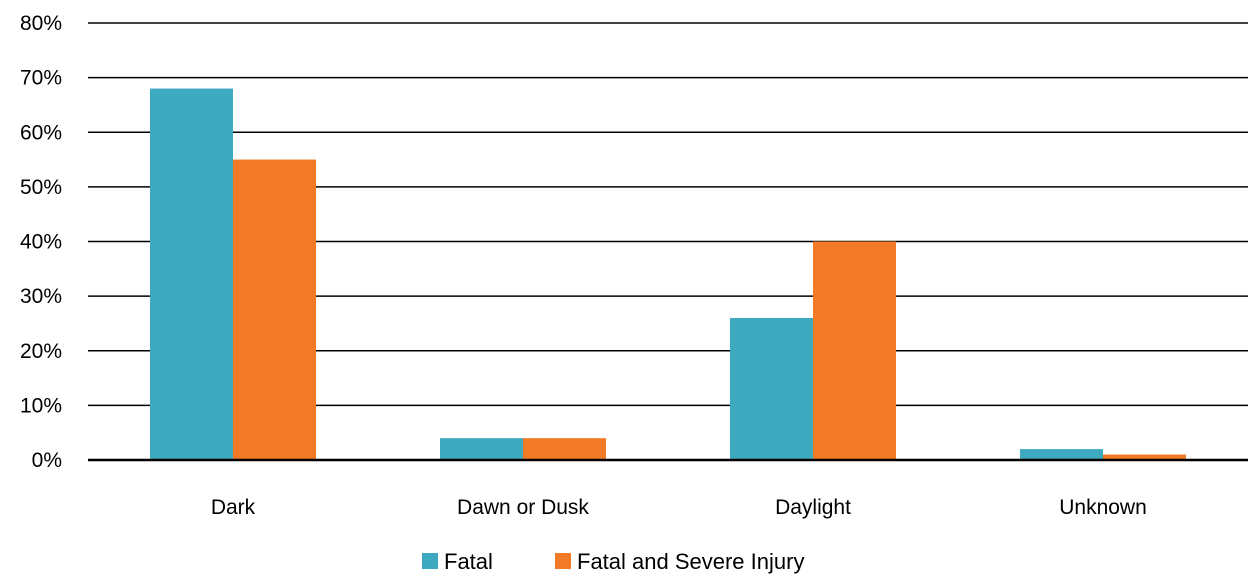 This screenshot has height=576, width=1250. Describe the element at coordinates (191, 274) in the screenshot. I see `bar-fatal-dark` at that location.